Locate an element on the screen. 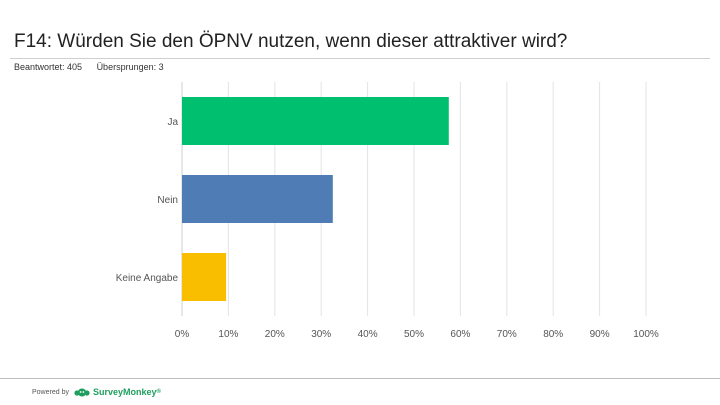 This screenshot has width=720, height=405. title-divider is located at coordinates (360, 58).